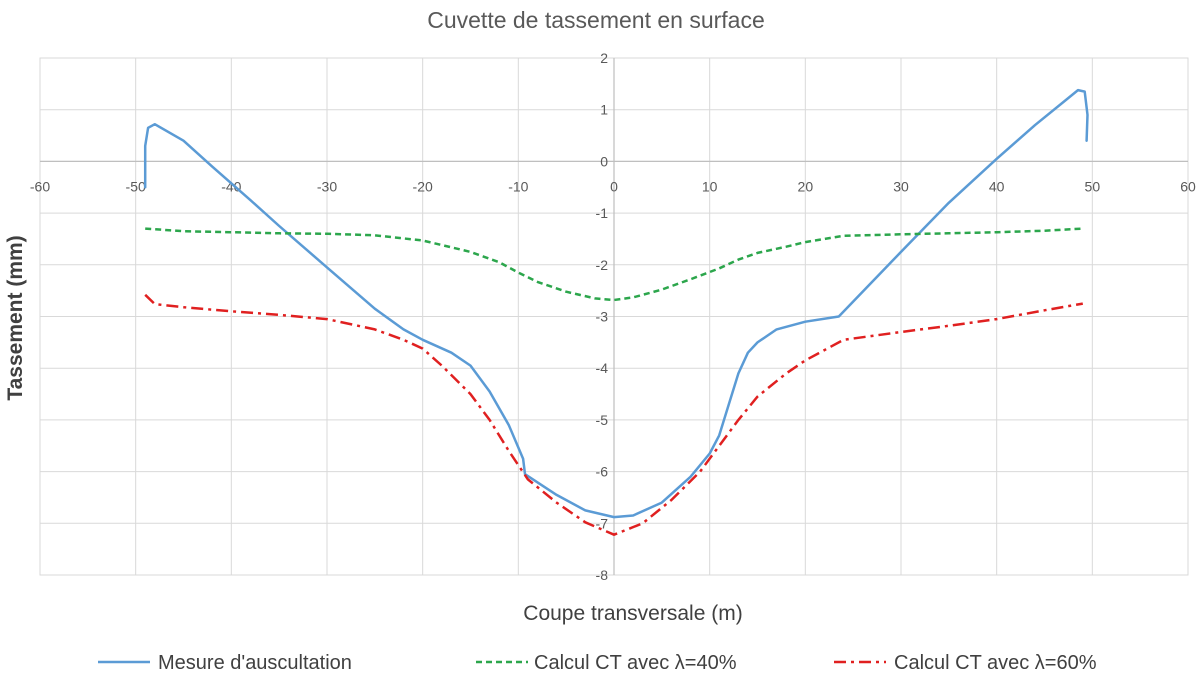  I want to click on x-tick-label: 40, so click(997, 186).